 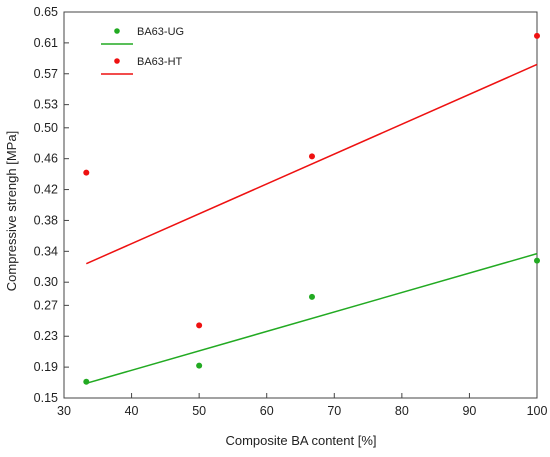 I want to click on y-tick-label: 0.42, so click(x=46, y=190).